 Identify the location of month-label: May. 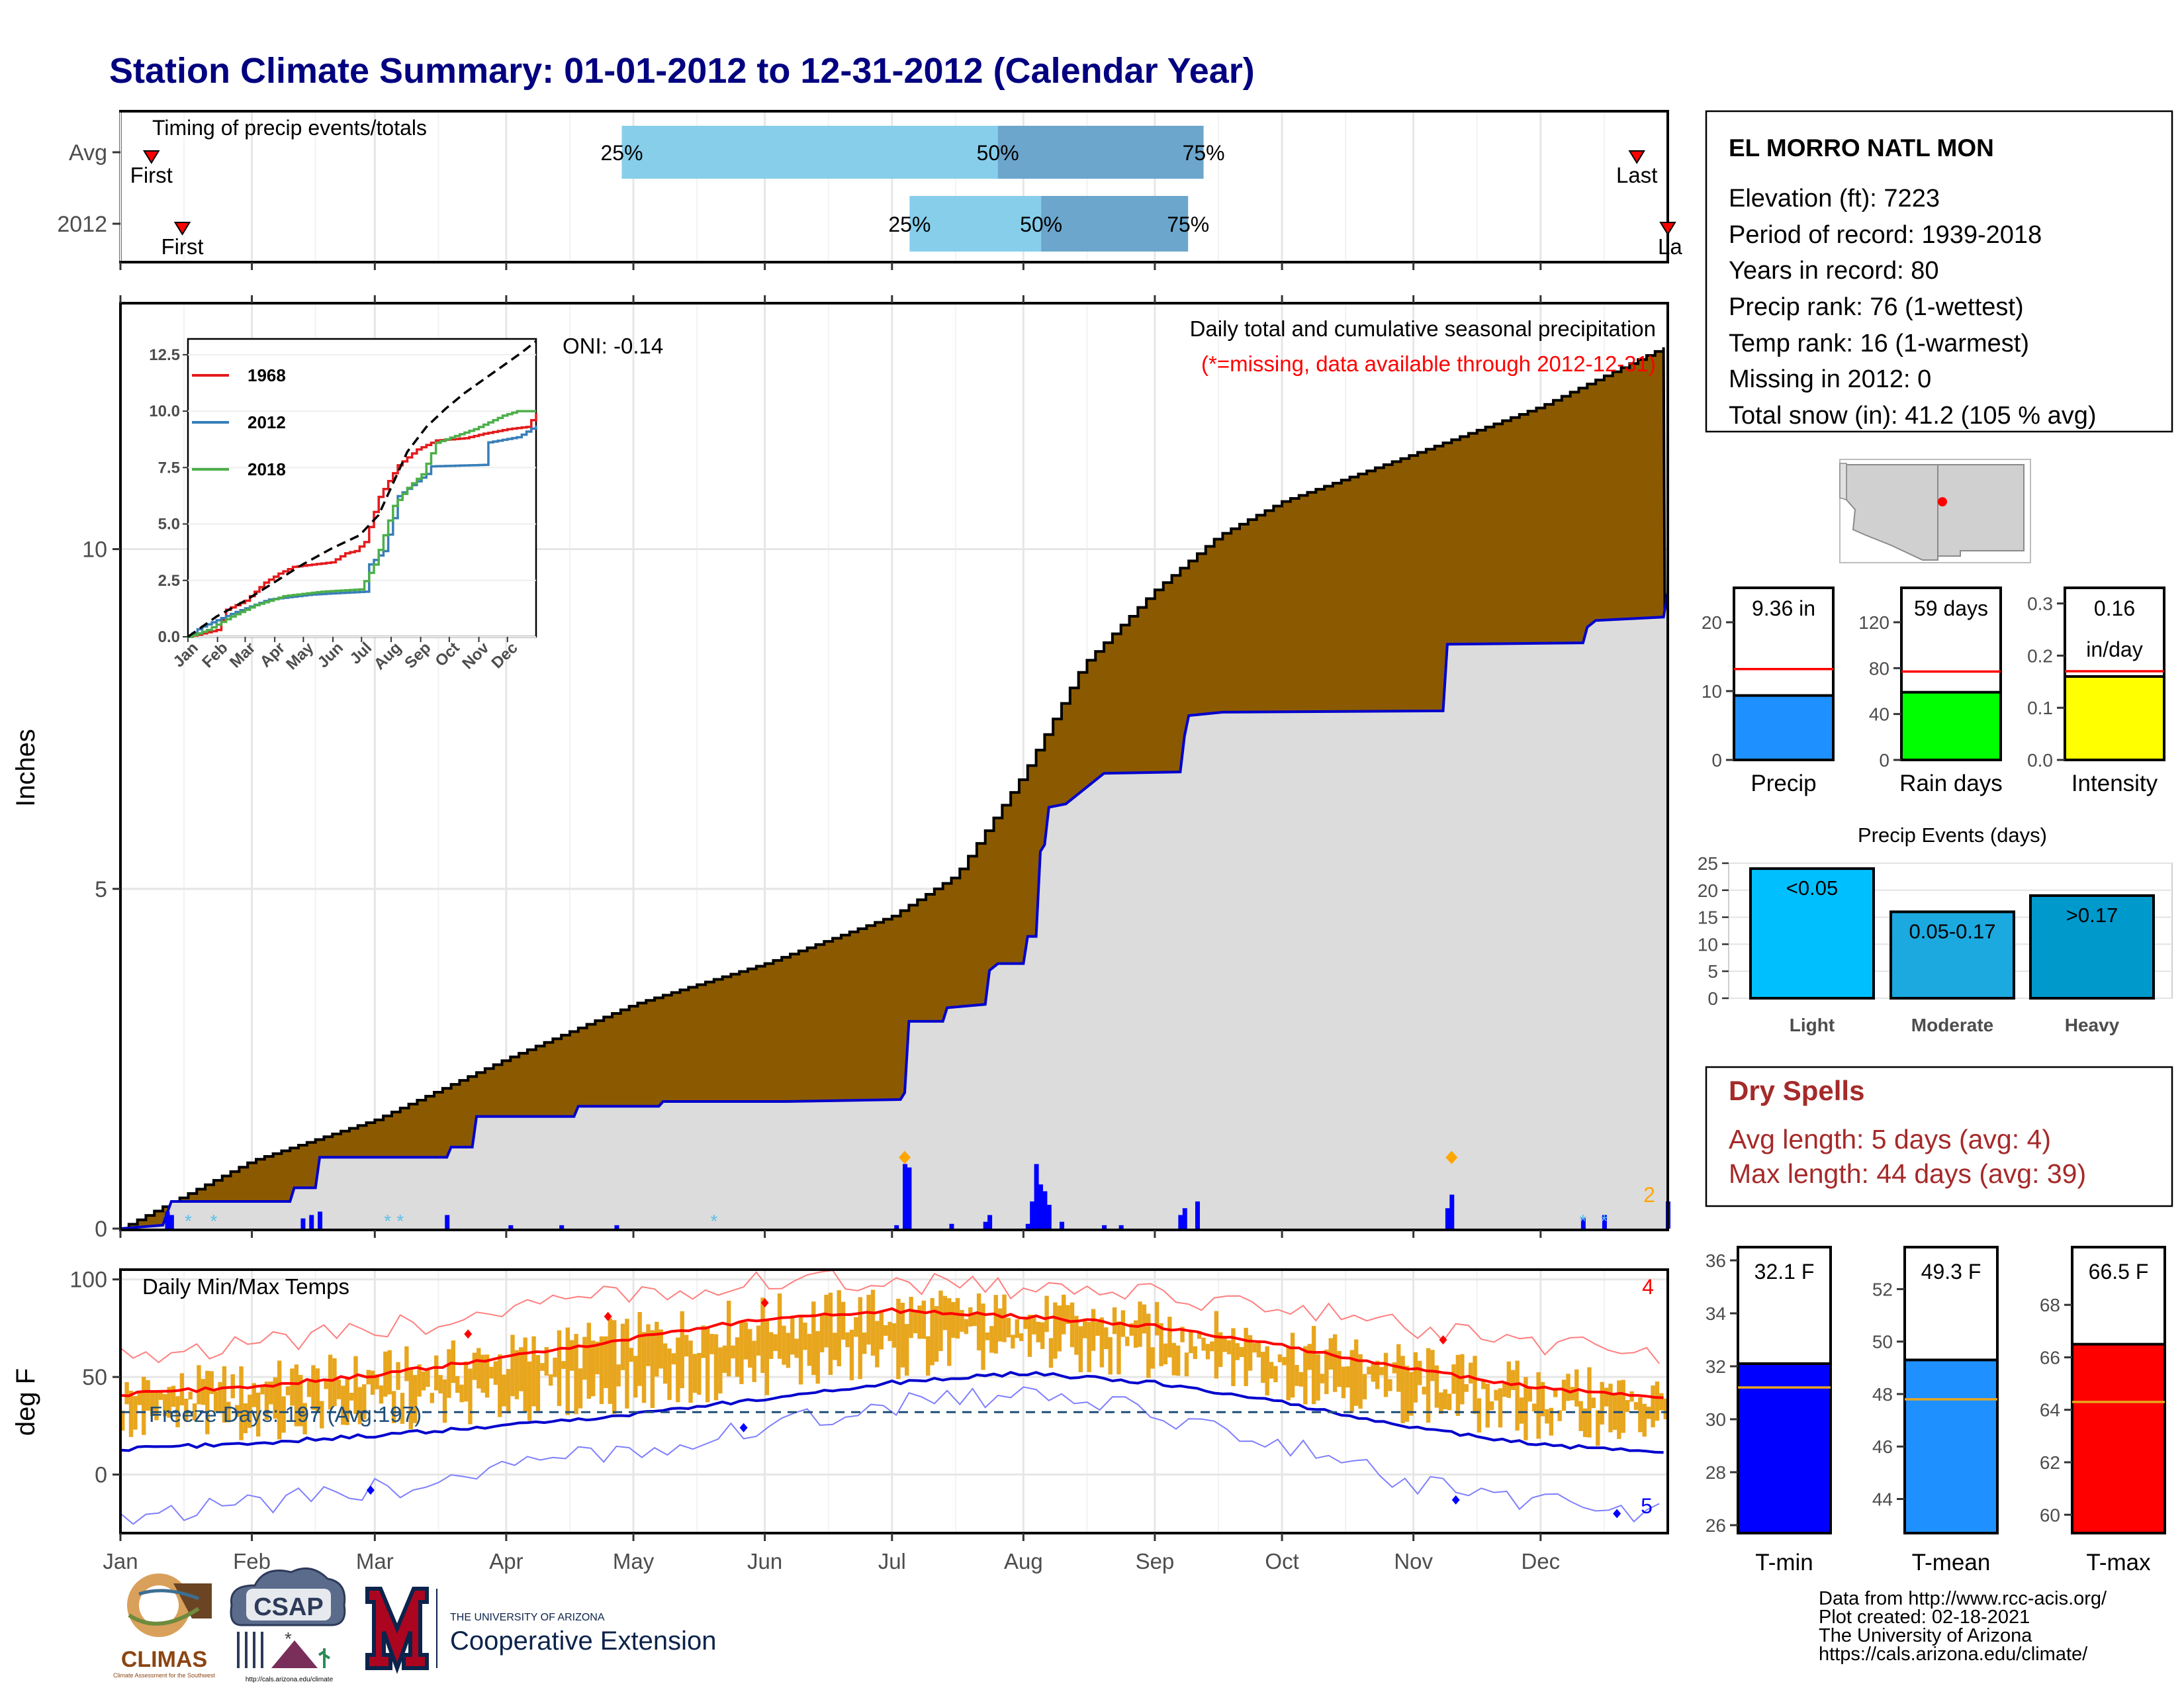
(634, 1561).